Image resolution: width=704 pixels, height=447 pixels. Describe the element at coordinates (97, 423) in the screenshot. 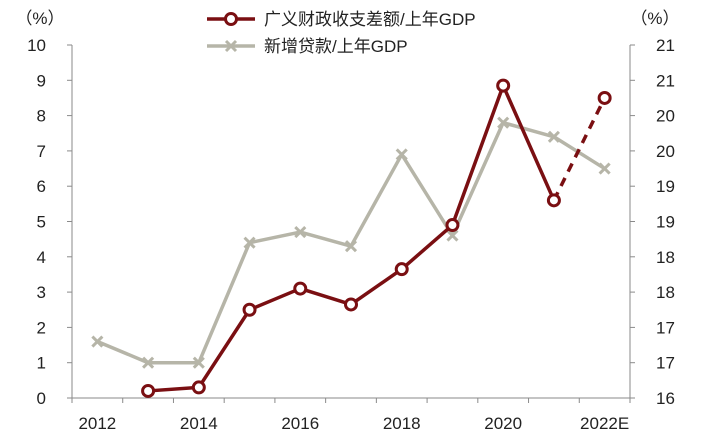

I see `x-axis-tick-label: 2012` at that location.